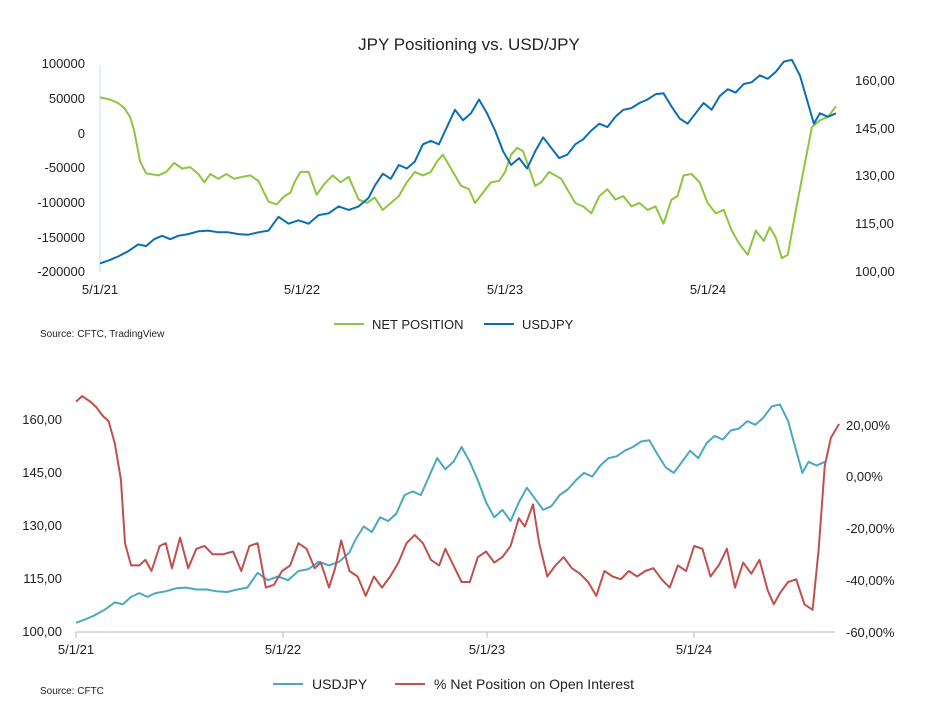 The image size is (938, 722). I want to click on top-right-tick: 100,00, so click(875, 271).